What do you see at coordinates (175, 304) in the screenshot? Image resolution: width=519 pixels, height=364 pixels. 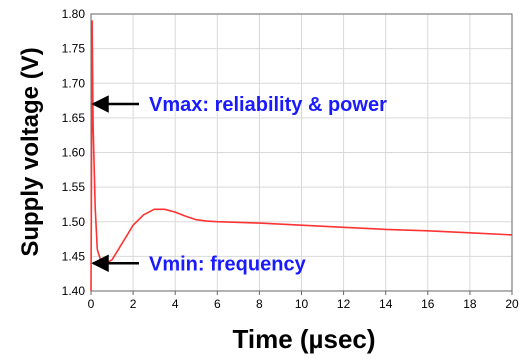 I see `x-tick-label: 4` at bounding box center [175, 304].